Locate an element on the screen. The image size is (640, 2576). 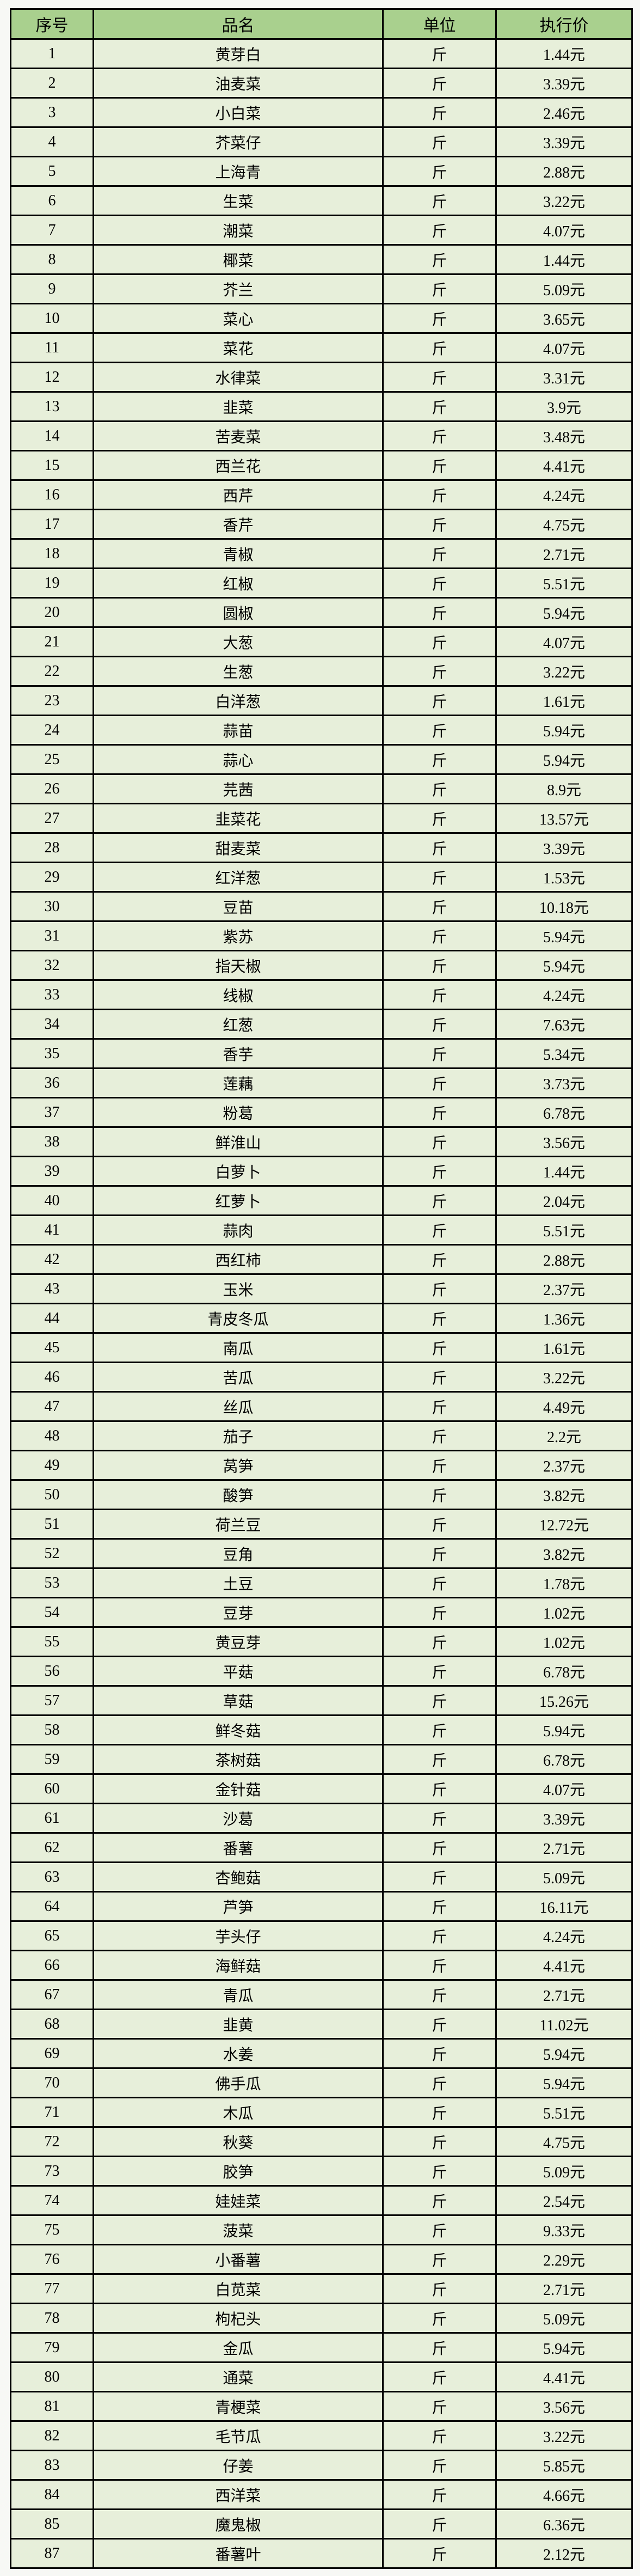
table-row: 82 毛节瓜斤 3.22元 is located at coordinates (322, 2435).